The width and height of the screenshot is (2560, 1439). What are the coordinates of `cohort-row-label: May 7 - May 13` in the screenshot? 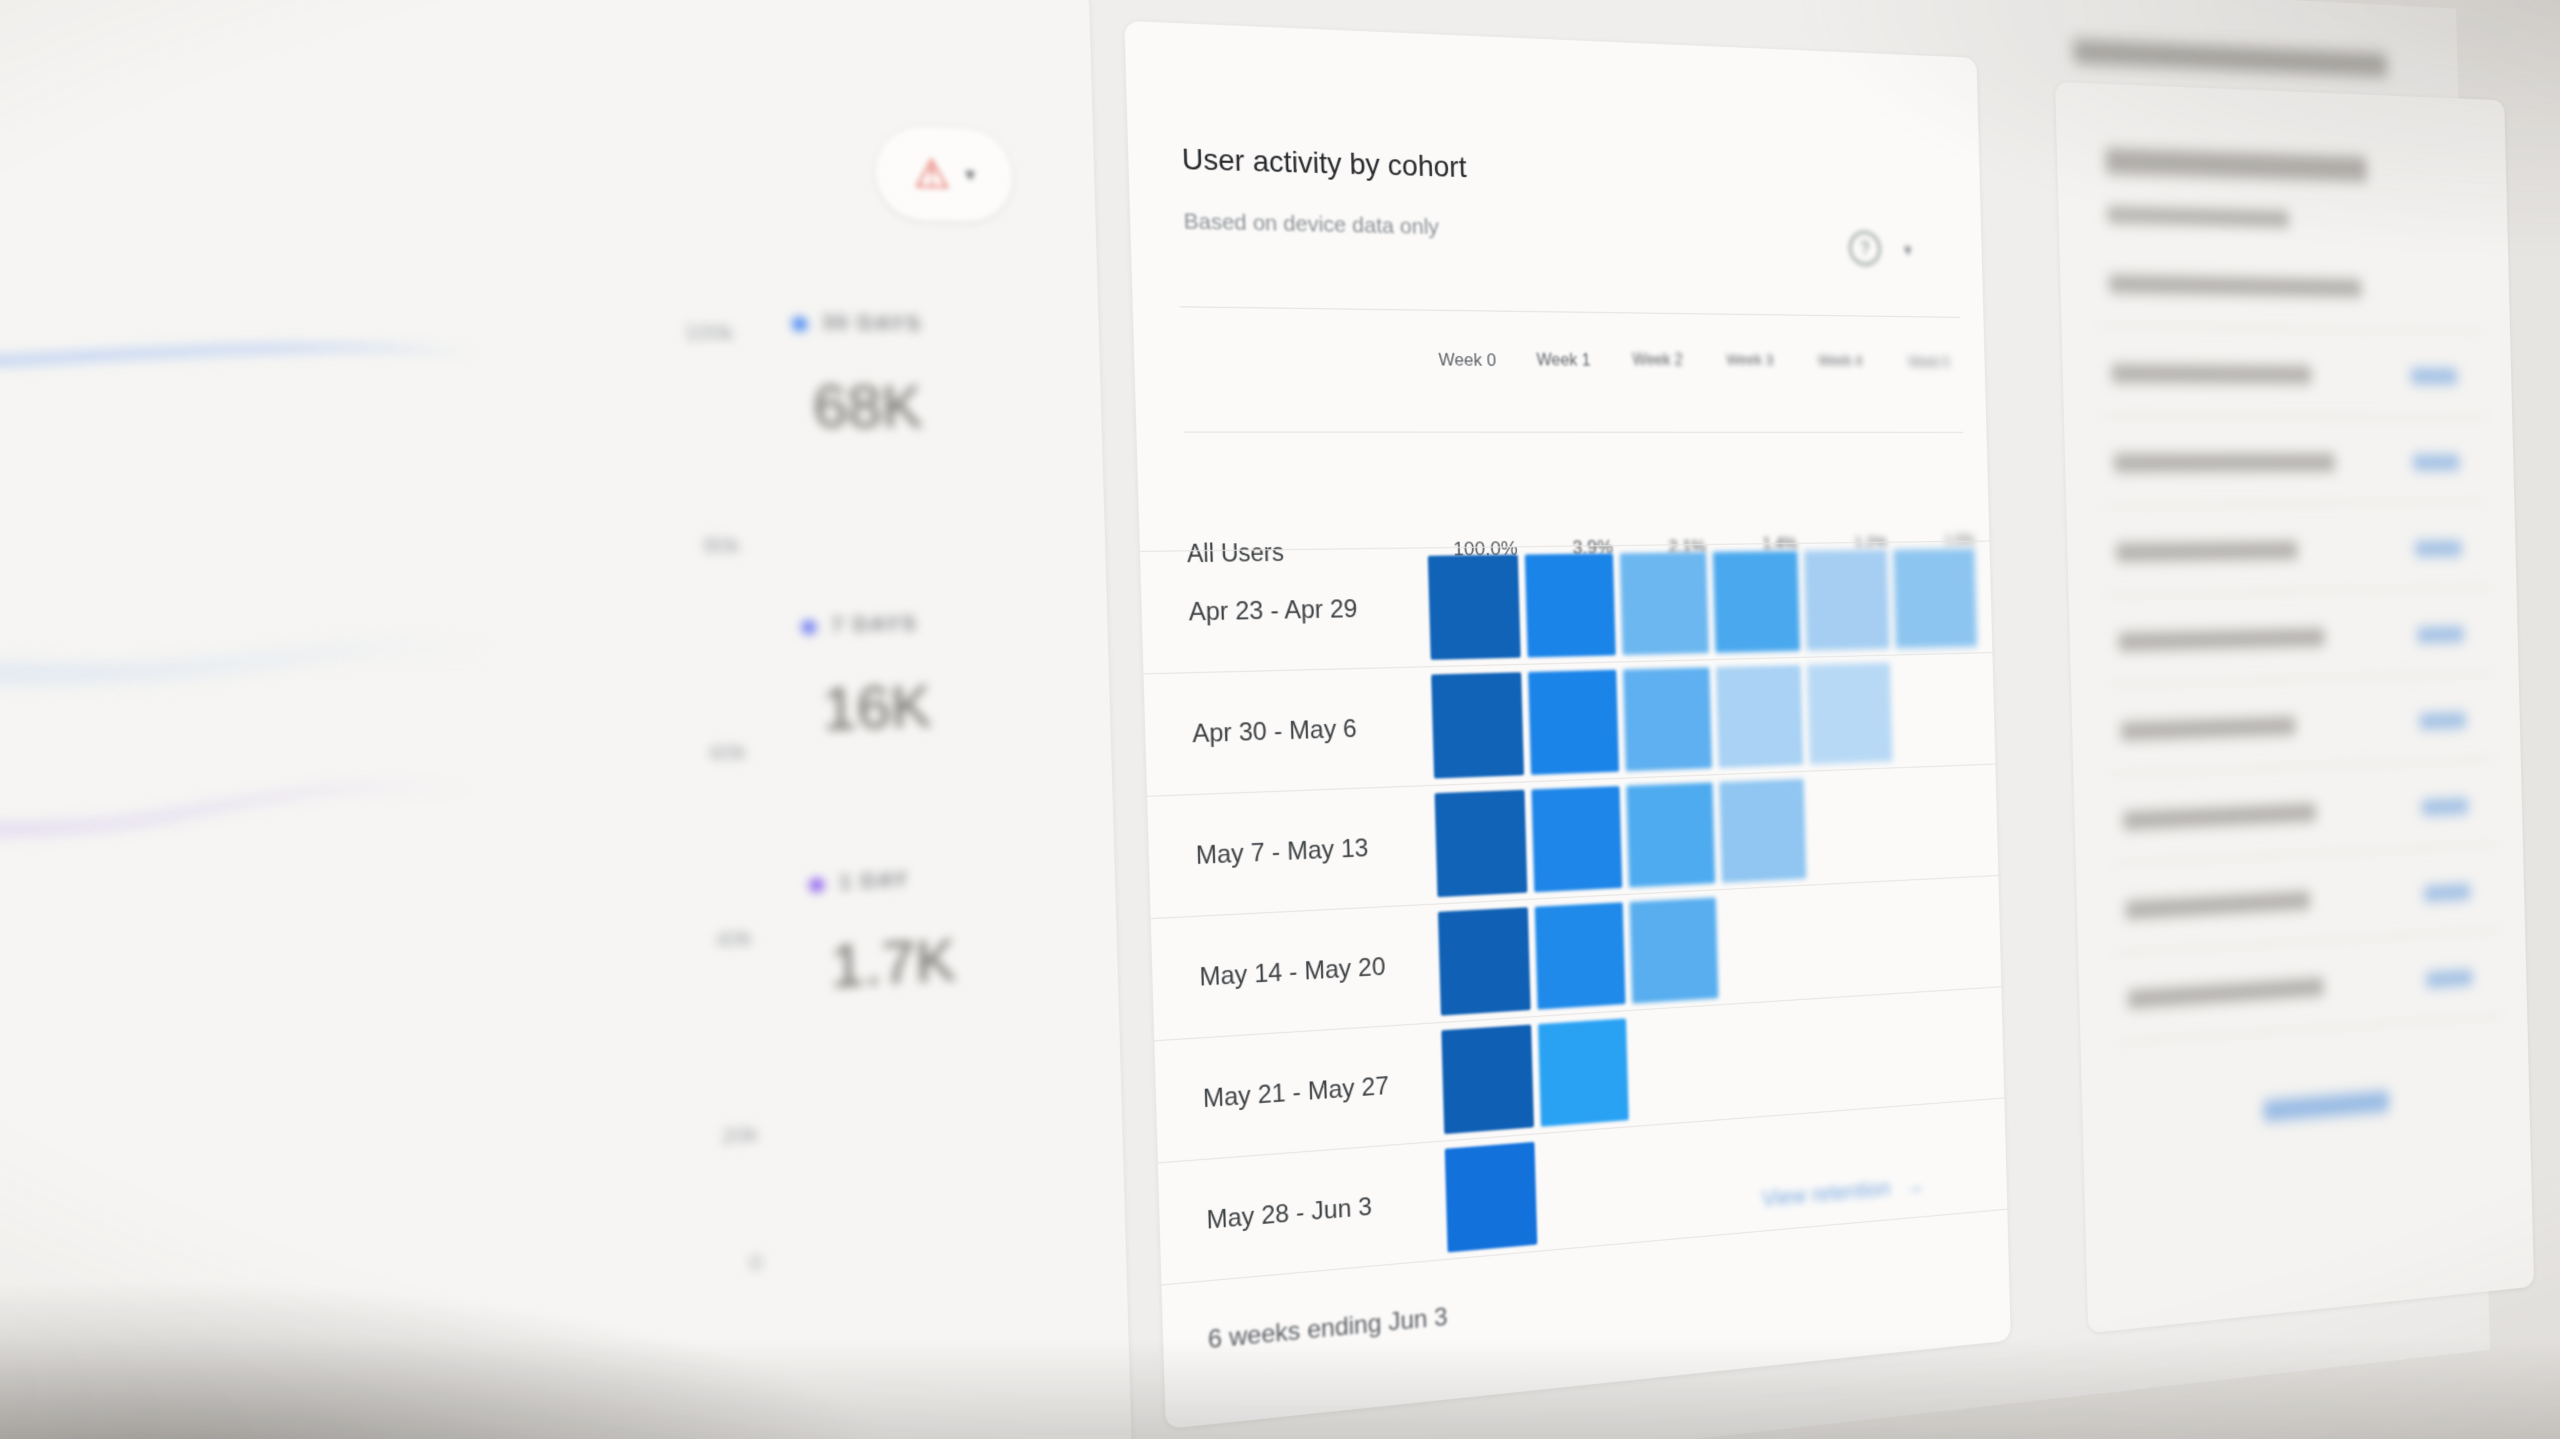 It's located at (1282, 852).